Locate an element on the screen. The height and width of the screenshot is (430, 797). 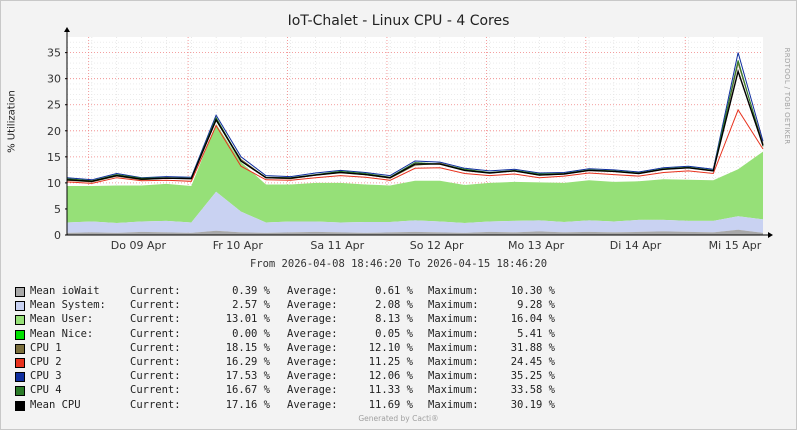
legend-current-value: 18.15 % is located at coordinates (247, 347).